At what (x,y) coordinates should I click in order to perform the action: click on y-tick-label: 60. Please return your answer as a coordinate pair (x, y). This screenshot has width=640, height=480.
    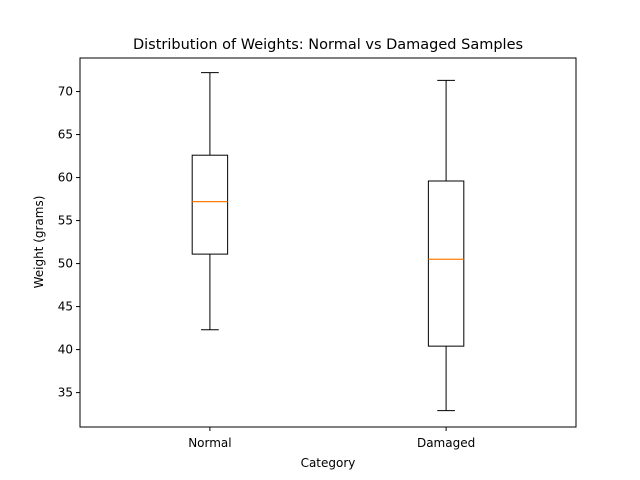
    Looking at the image, I should click on (65, 178).